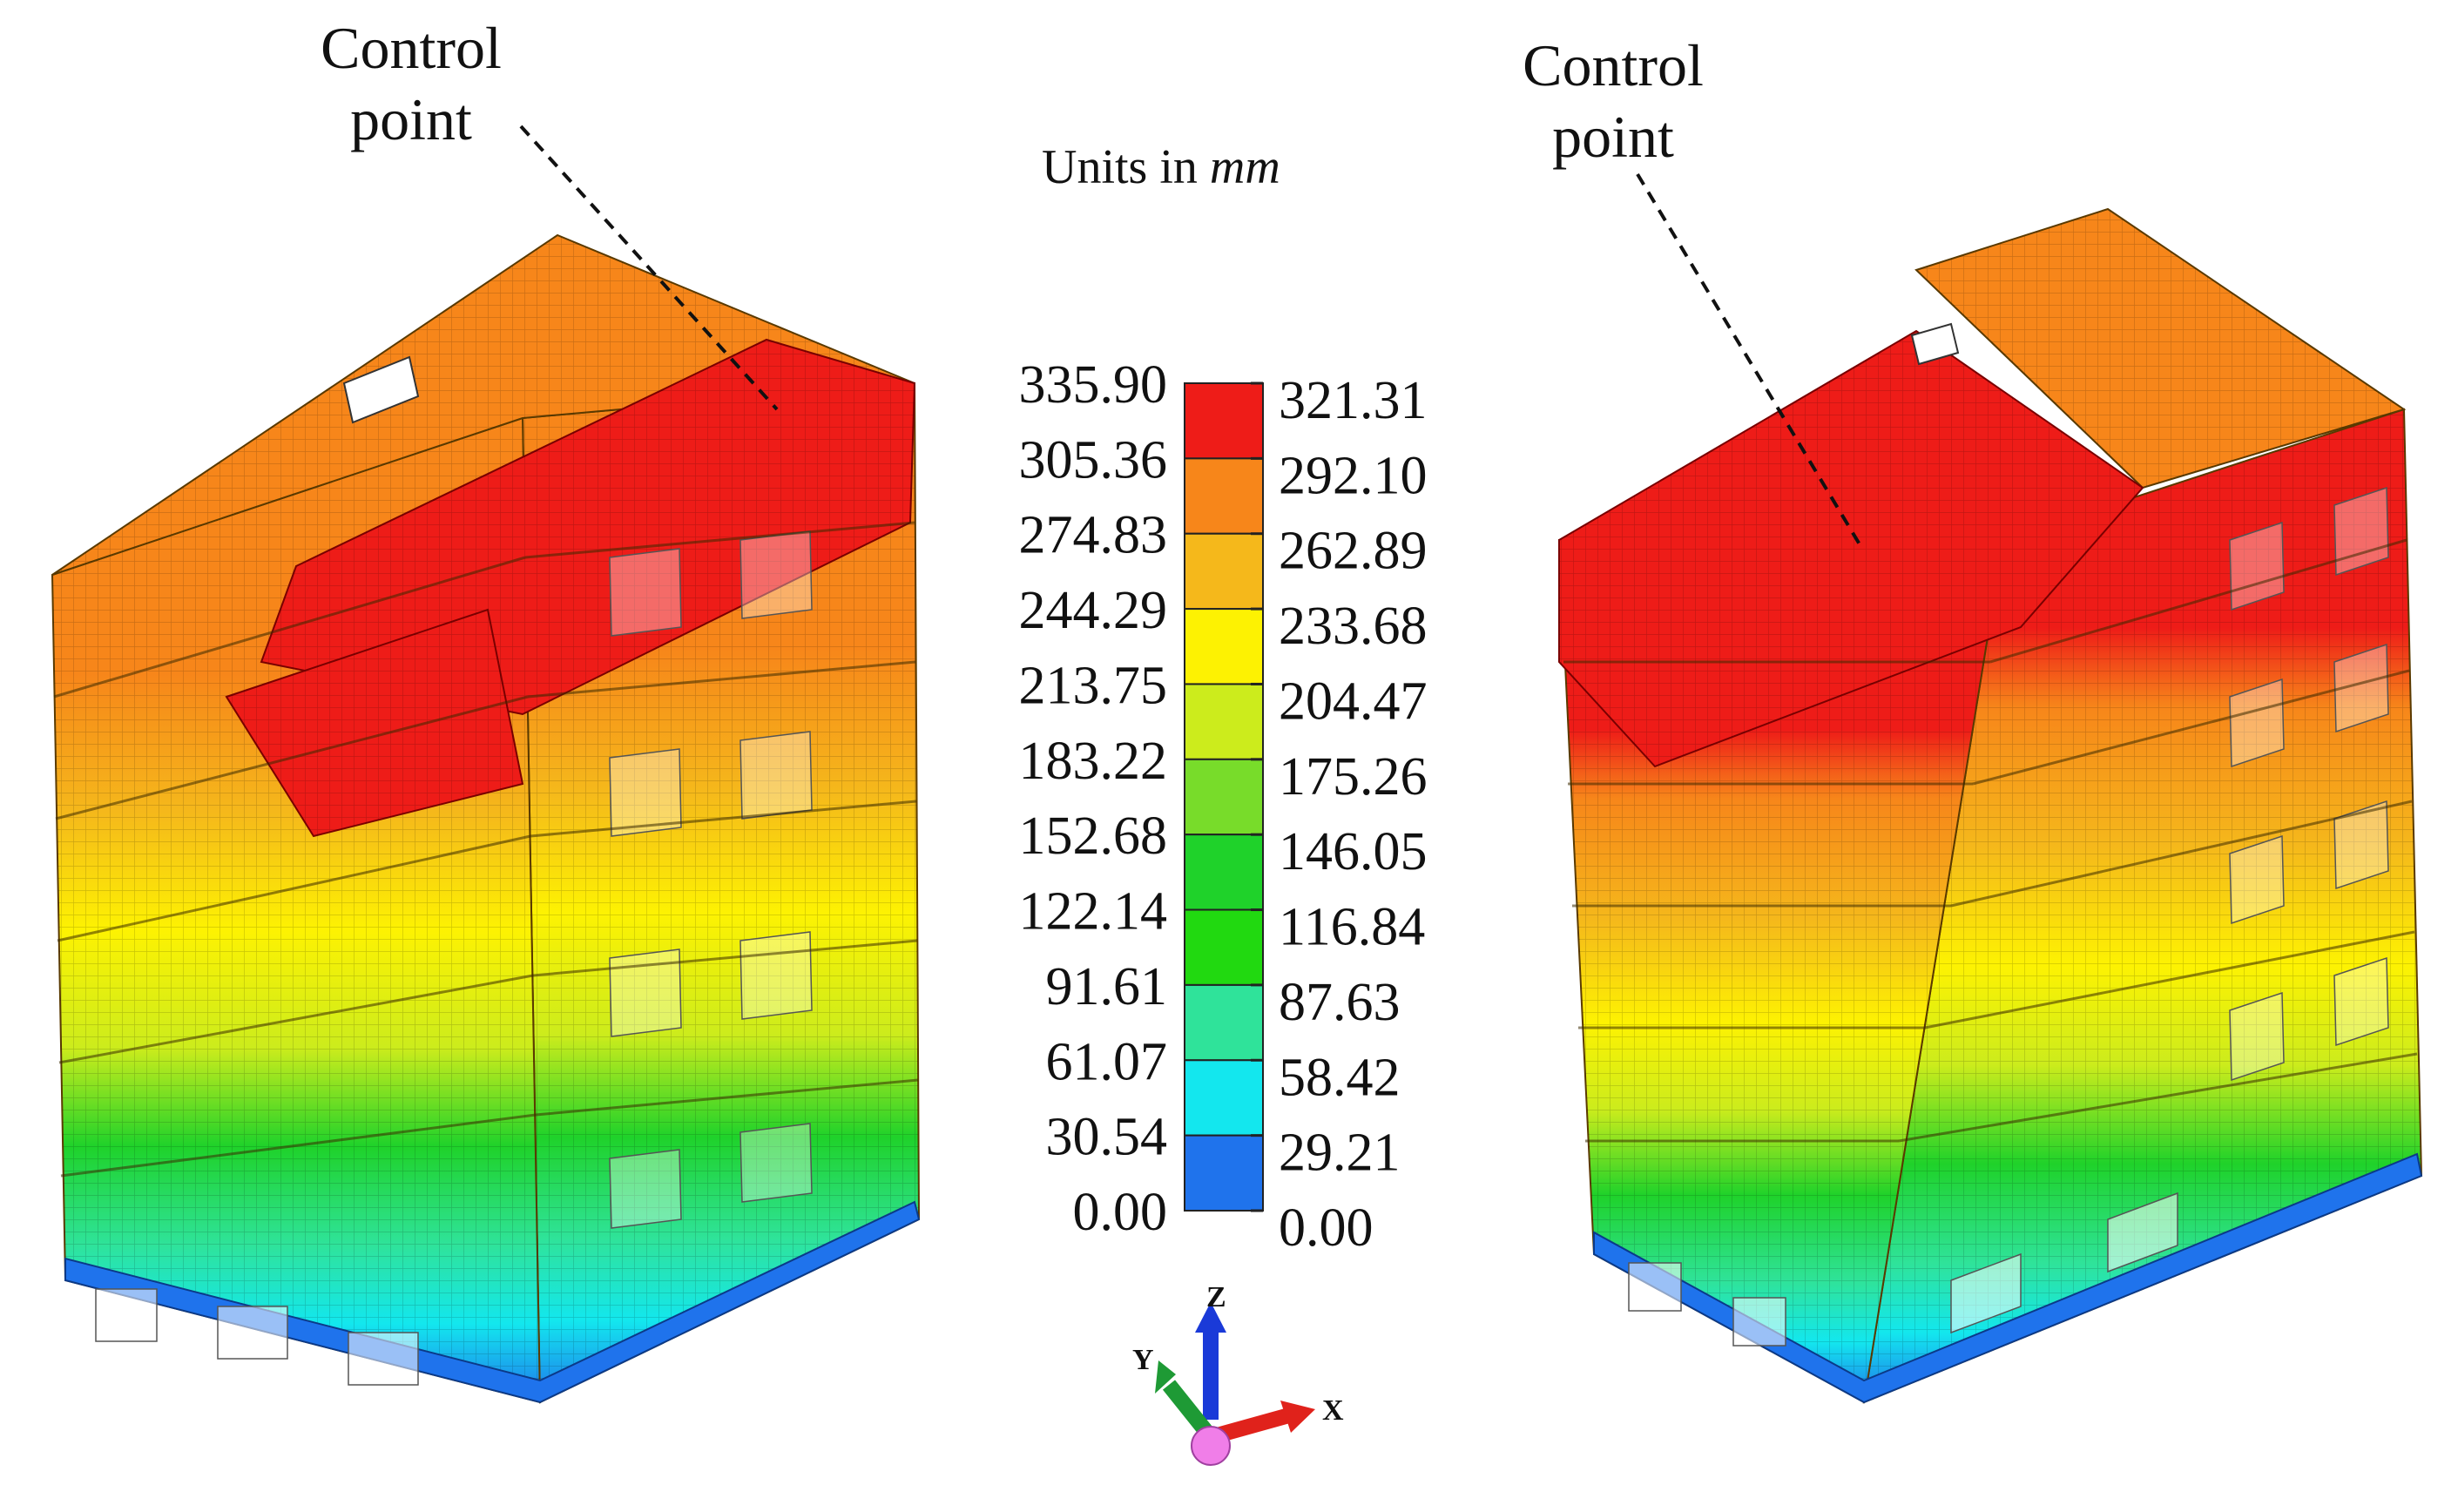 The height and width of the screenshot is (1512, 2458). Describe the element at coordinates (1165, 1377) in the screenshot. I see `y-axis-arrowhead` at that location.